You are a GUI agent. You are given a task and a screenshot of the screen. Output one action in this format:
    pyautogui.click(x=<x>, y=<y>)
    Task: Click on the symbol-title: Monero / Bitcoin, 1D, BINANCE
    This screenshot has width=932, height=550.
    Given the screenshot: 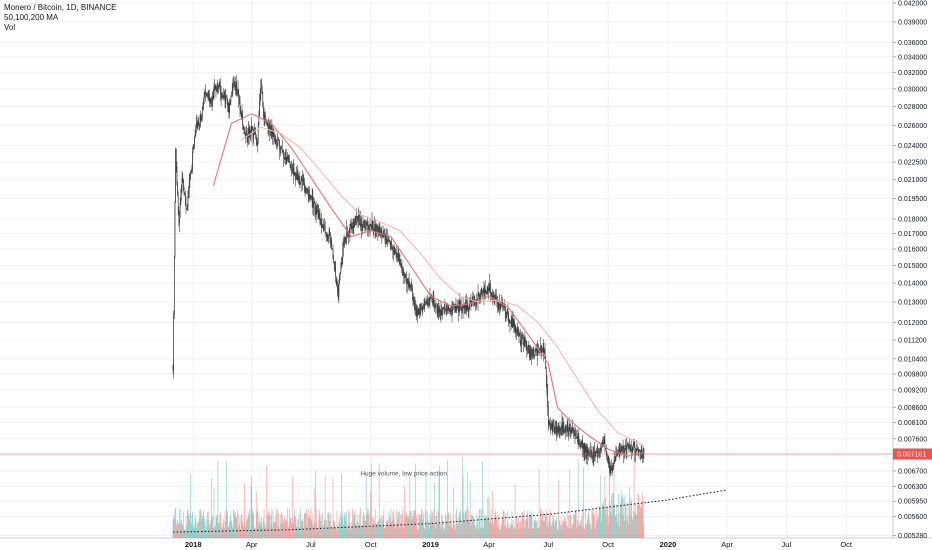 What is the action you would take?
    pyautogui.click(x=60, y=7)
    